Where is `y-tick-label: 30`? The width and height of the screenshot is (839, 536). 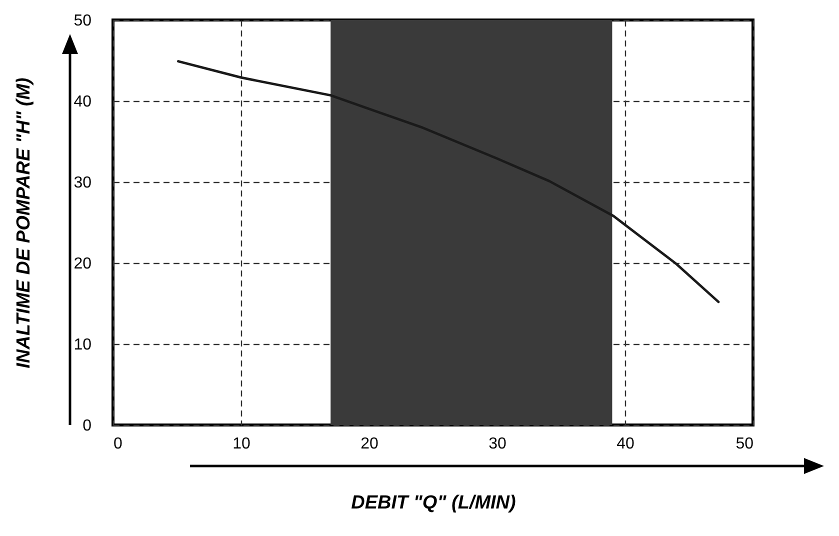
y-tick-label: 30 is located at coordinates (83, 183).